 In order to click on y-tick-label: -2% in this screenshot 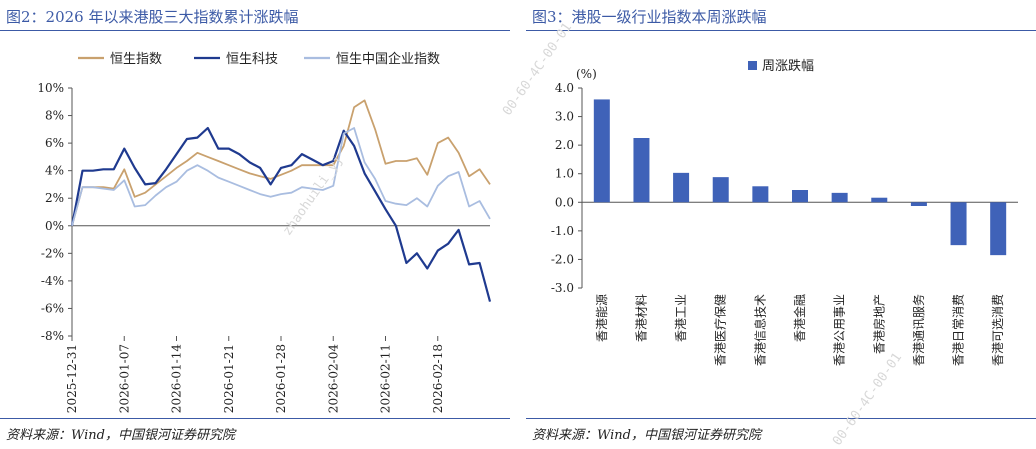, I will do `click(52, 253)`.